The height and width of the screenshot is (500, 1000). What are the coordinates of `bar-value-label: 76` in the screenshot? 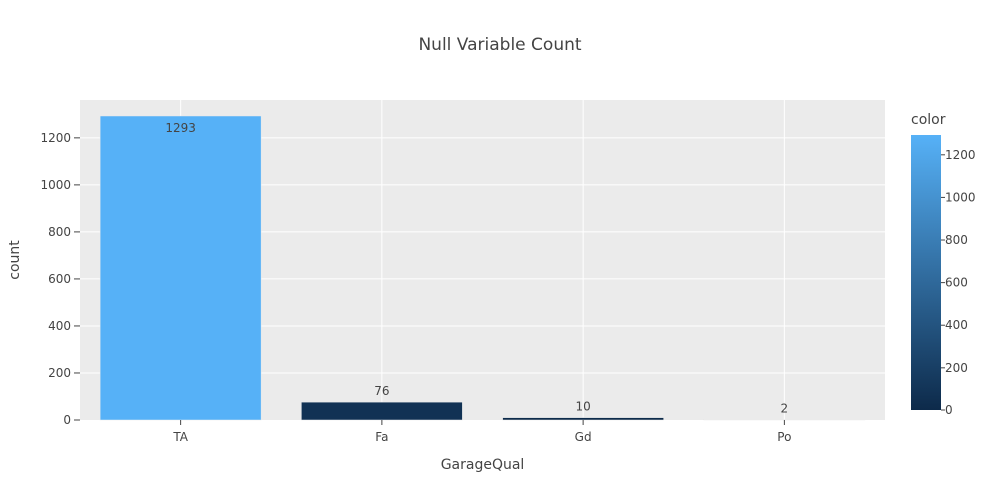 It's located at (381, 391).